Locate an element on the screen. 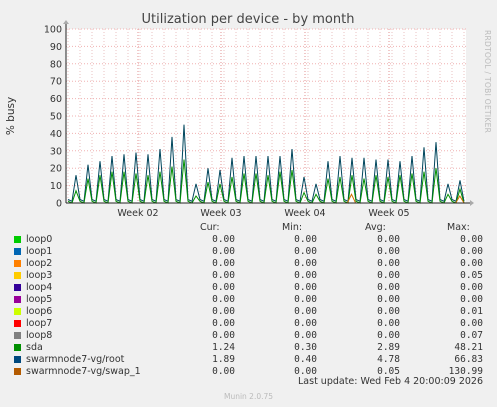 This screenshot has width=497, height=407. legend-header: Cur: Min: Avg: Max: is located at coordinates (248, 228).